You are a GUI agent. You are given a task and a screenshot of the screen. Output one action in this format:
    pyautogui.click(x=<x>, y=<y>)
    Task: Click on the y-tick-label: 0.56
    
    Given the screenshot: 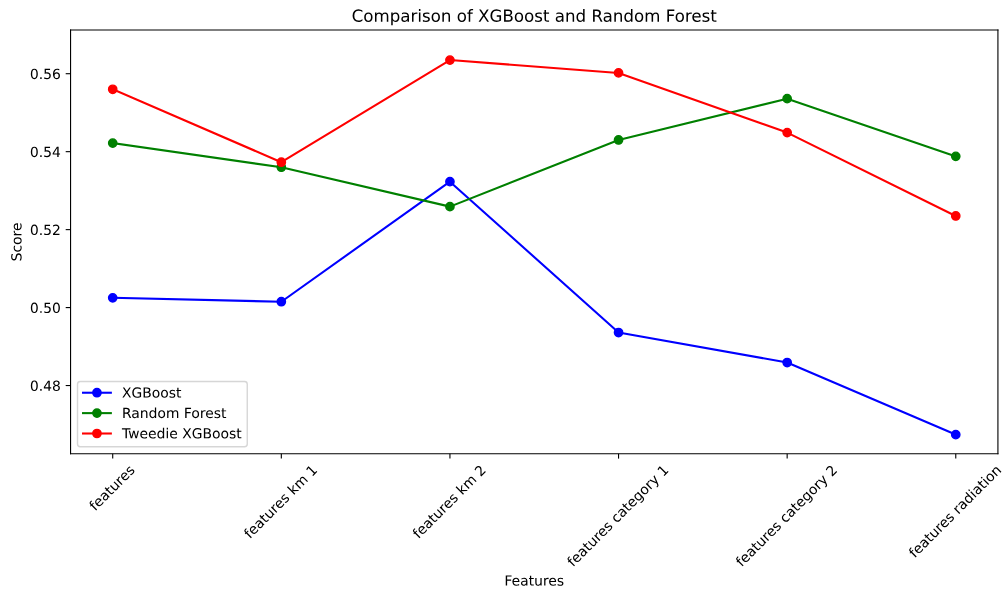 What is the action you would take?
    pyautogui.click(x=45, y=74)
    